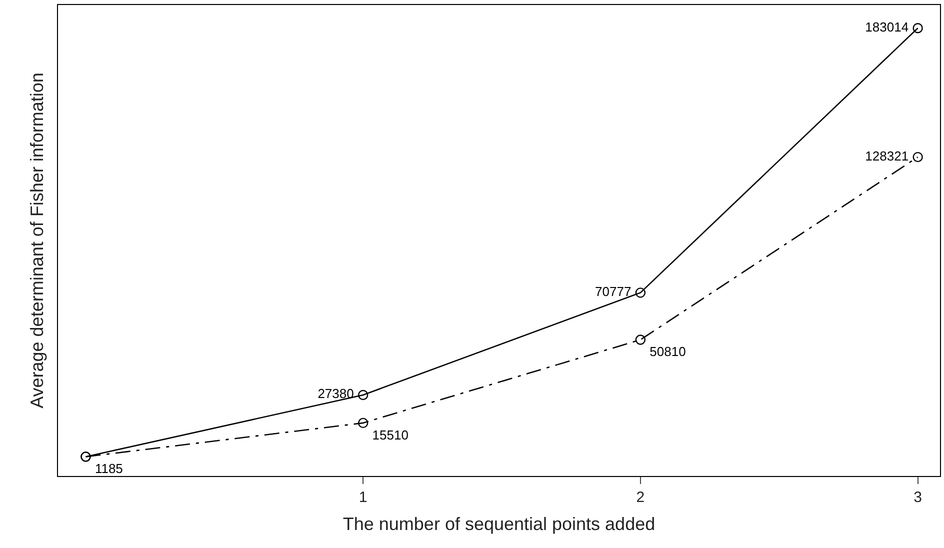 The width and height of the screenshot is (944, 548). I want to click on data-label: 128321, so click(887, 156).